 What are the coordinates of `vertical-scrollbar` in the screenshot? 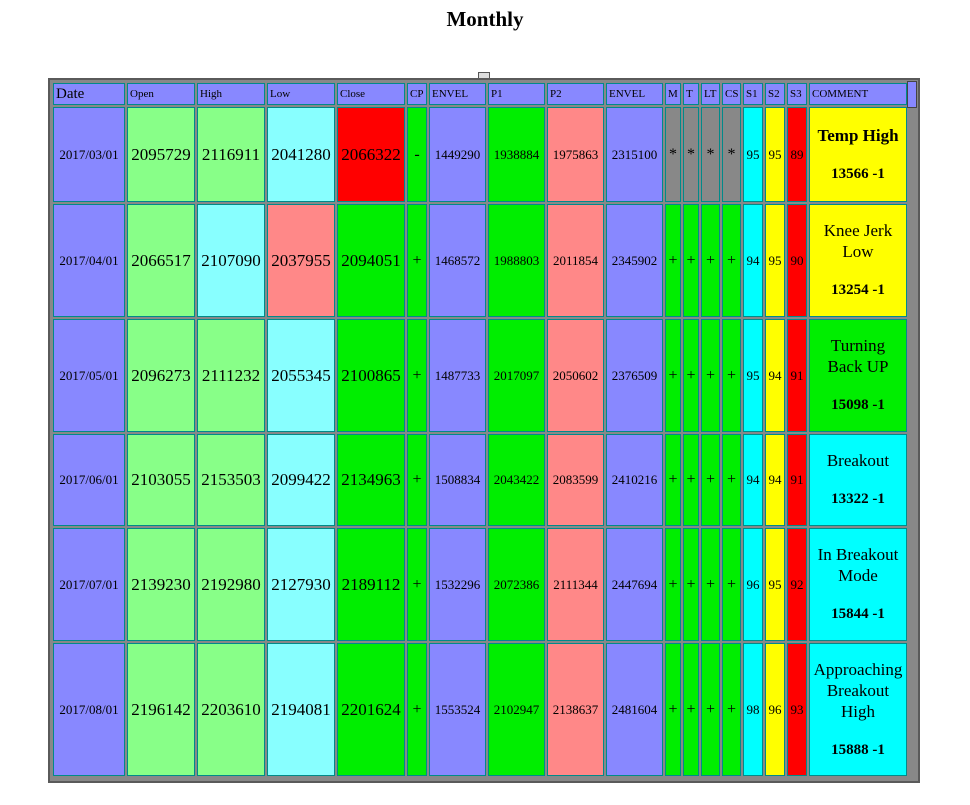 It's located at (912, 94).